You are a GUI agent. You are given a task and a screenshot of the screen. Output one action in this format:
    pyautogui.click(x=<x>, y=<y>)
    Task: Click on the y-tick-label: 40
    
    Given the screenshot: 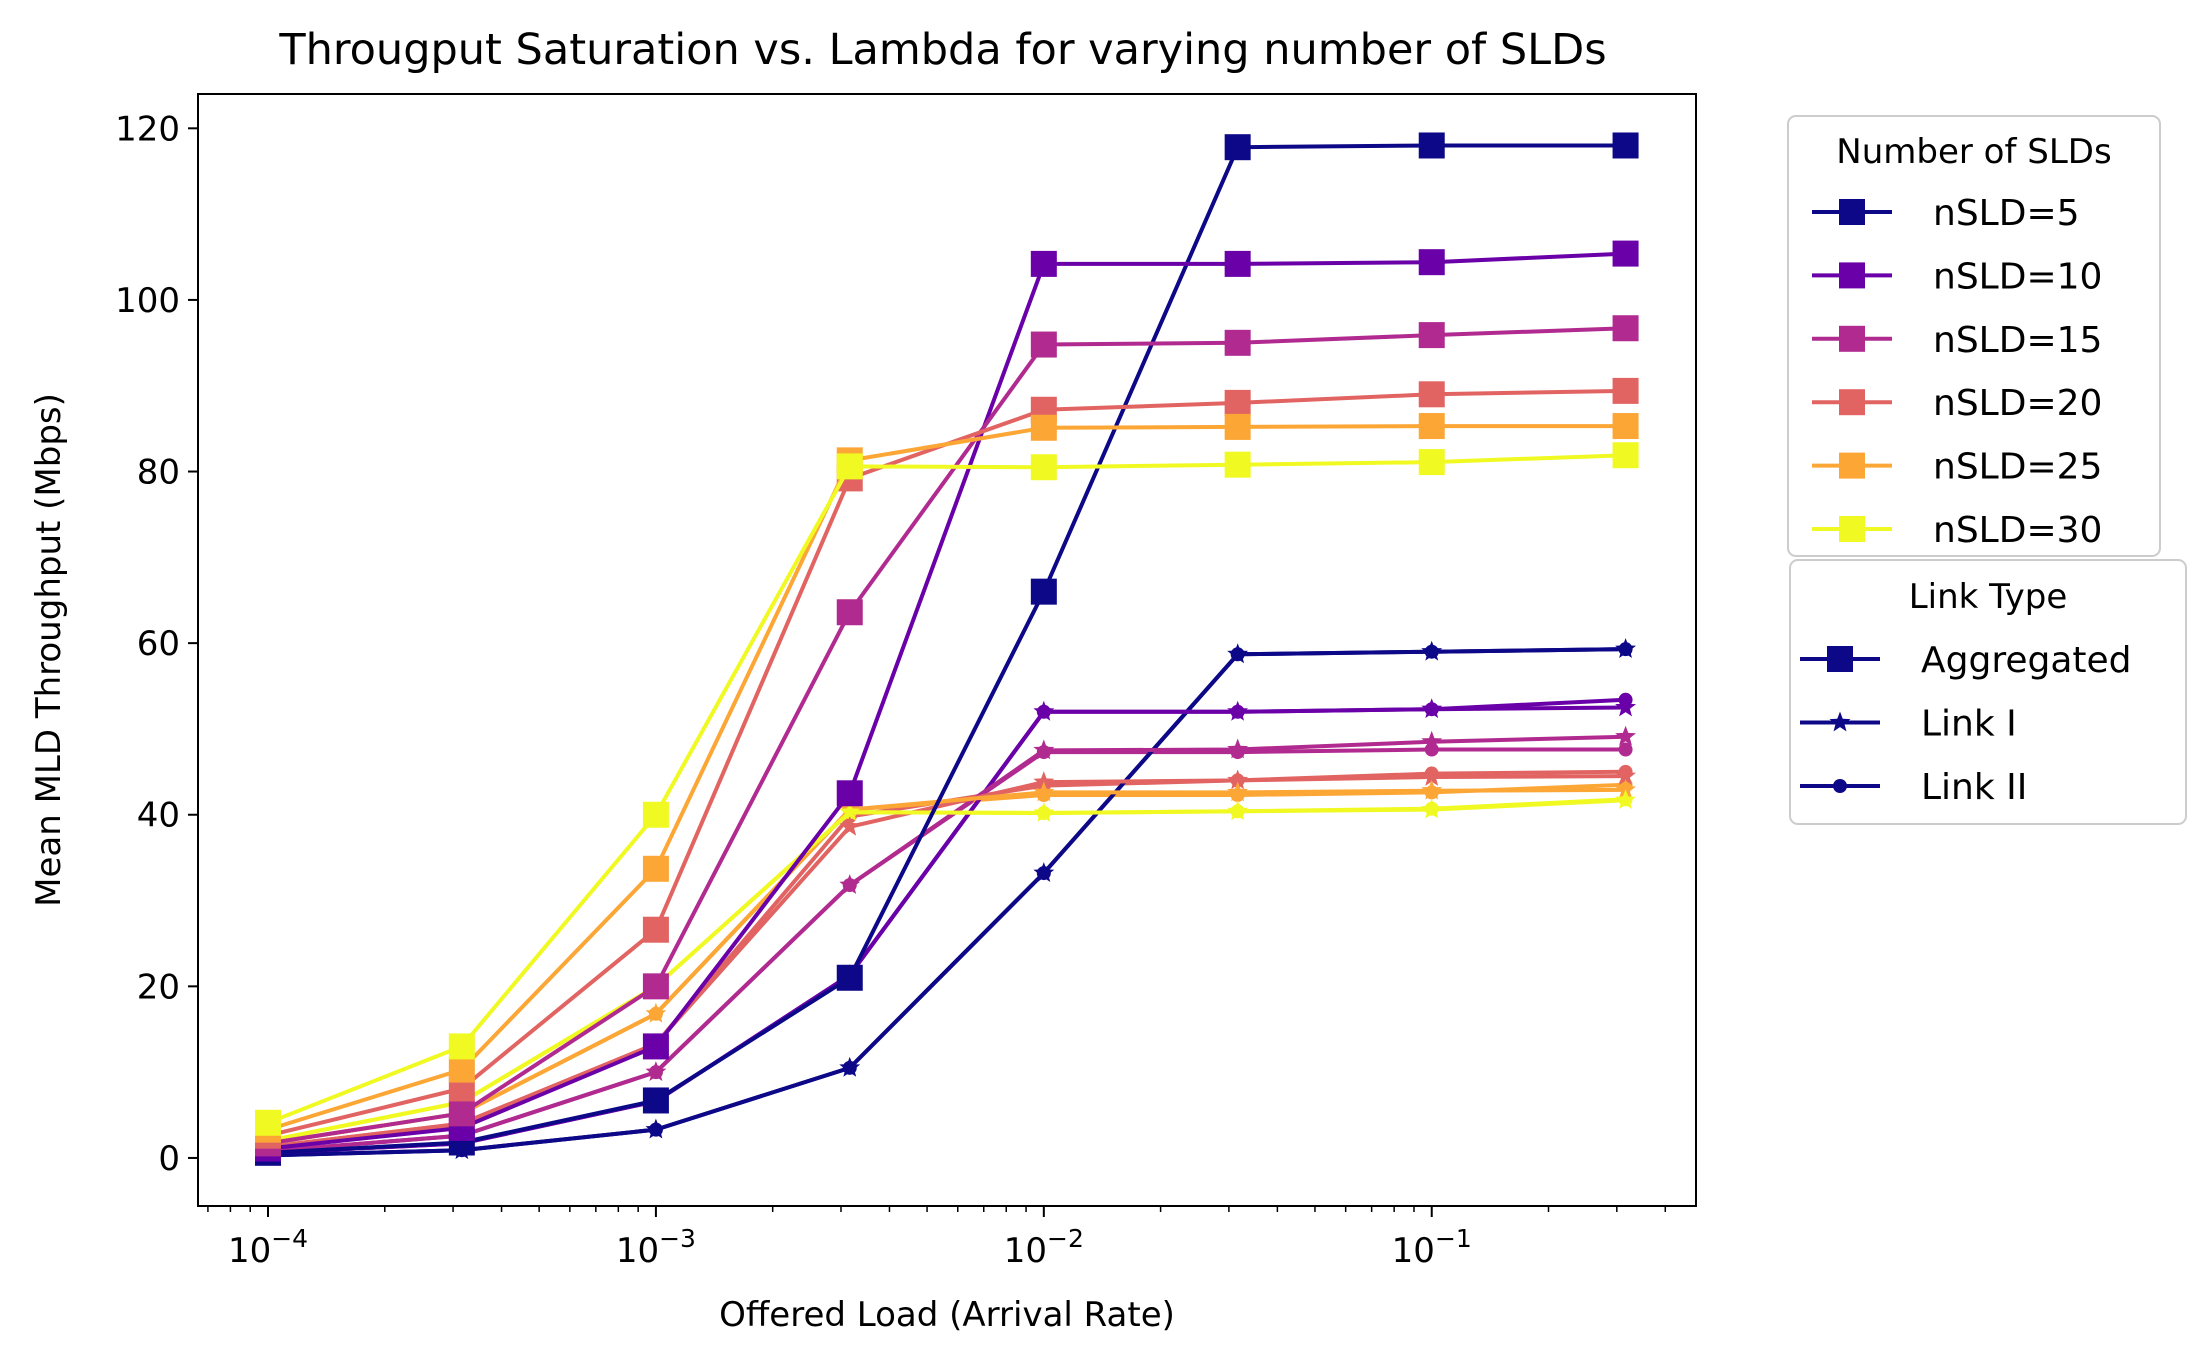 What is the action you would take?
    pyautogui.click(x=158, y=816)
    